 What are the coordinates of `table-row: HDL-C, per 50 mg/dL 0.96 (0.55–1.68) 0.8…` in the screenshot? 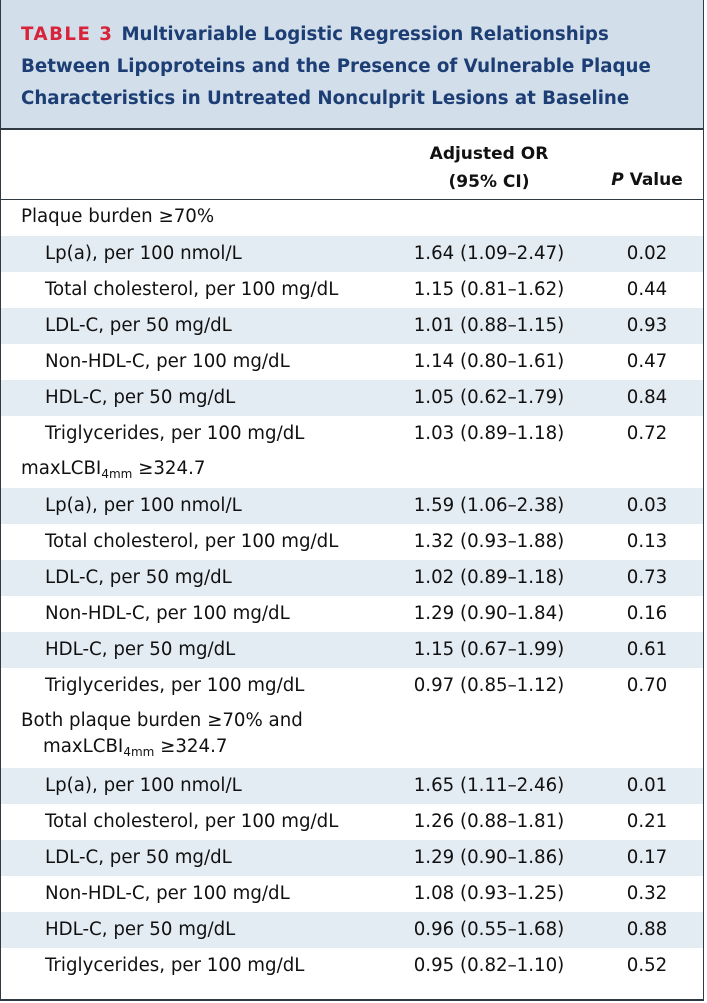 It's located at (352, 930).